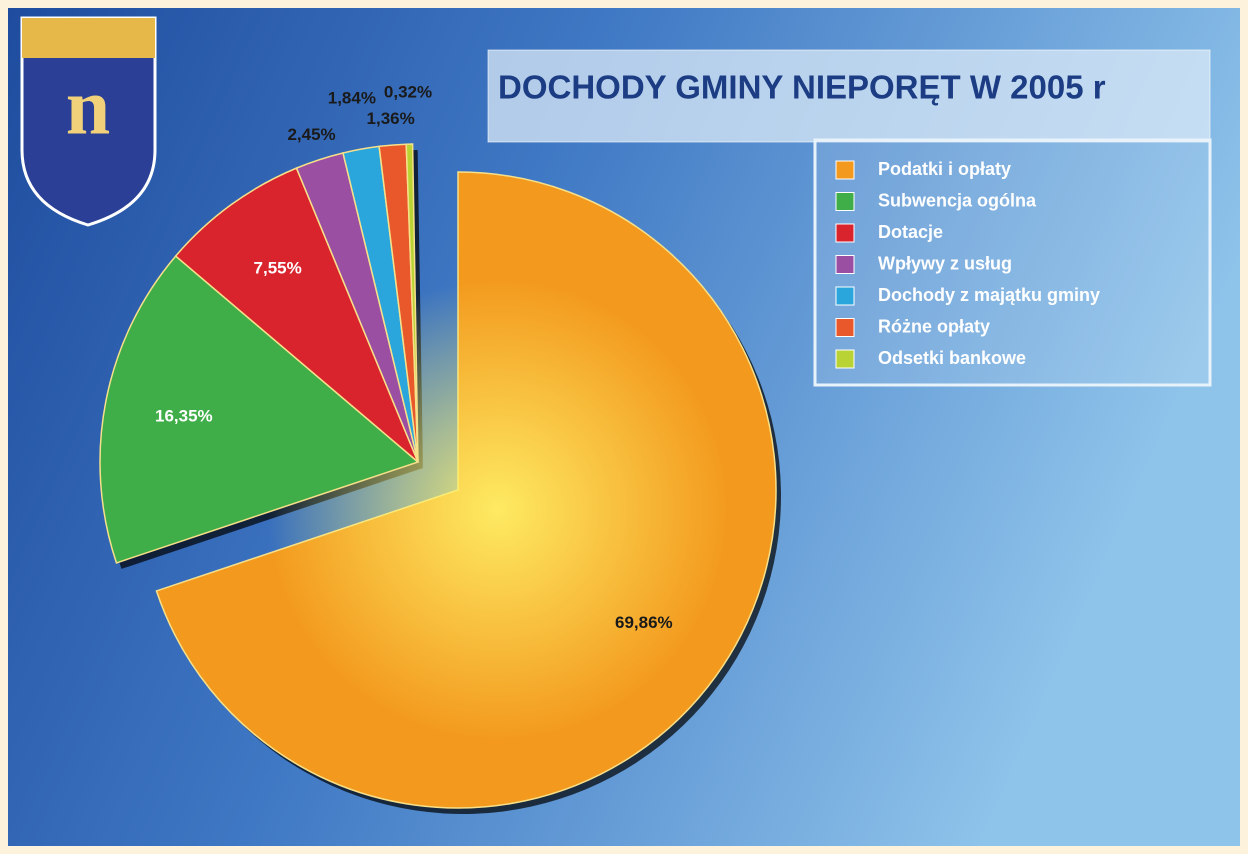 This screenshot has height=854, width=1248. What do you see at coordinates (644, 622) in the screenshot?
I see `data-label: 69,86%` at bounding box center [644, 622].